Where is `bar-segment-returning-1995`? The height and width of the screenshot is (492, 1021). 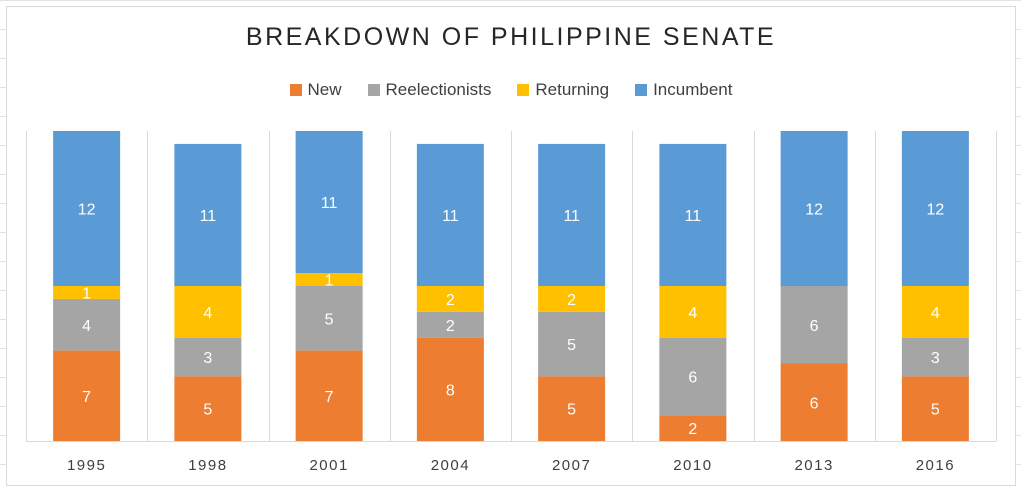
bar-segment-returning-1995 is located at coordinates (87, 292).